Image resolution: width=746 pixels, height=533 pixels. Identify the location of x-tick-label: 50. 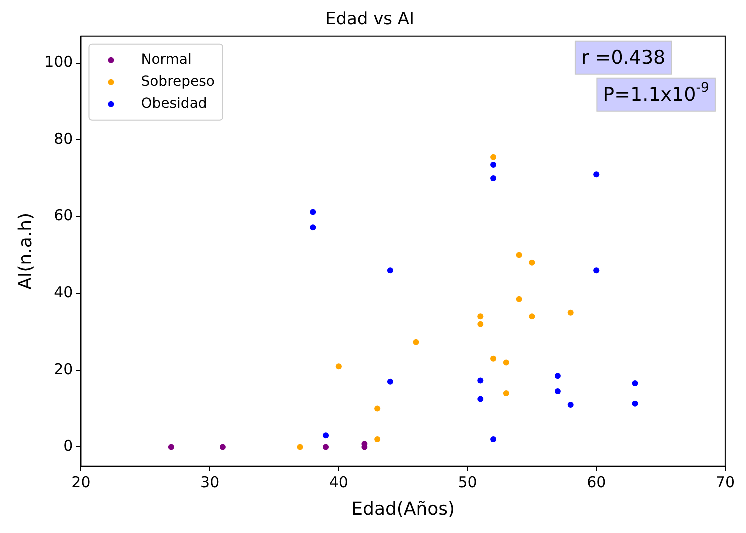
(468, 482).